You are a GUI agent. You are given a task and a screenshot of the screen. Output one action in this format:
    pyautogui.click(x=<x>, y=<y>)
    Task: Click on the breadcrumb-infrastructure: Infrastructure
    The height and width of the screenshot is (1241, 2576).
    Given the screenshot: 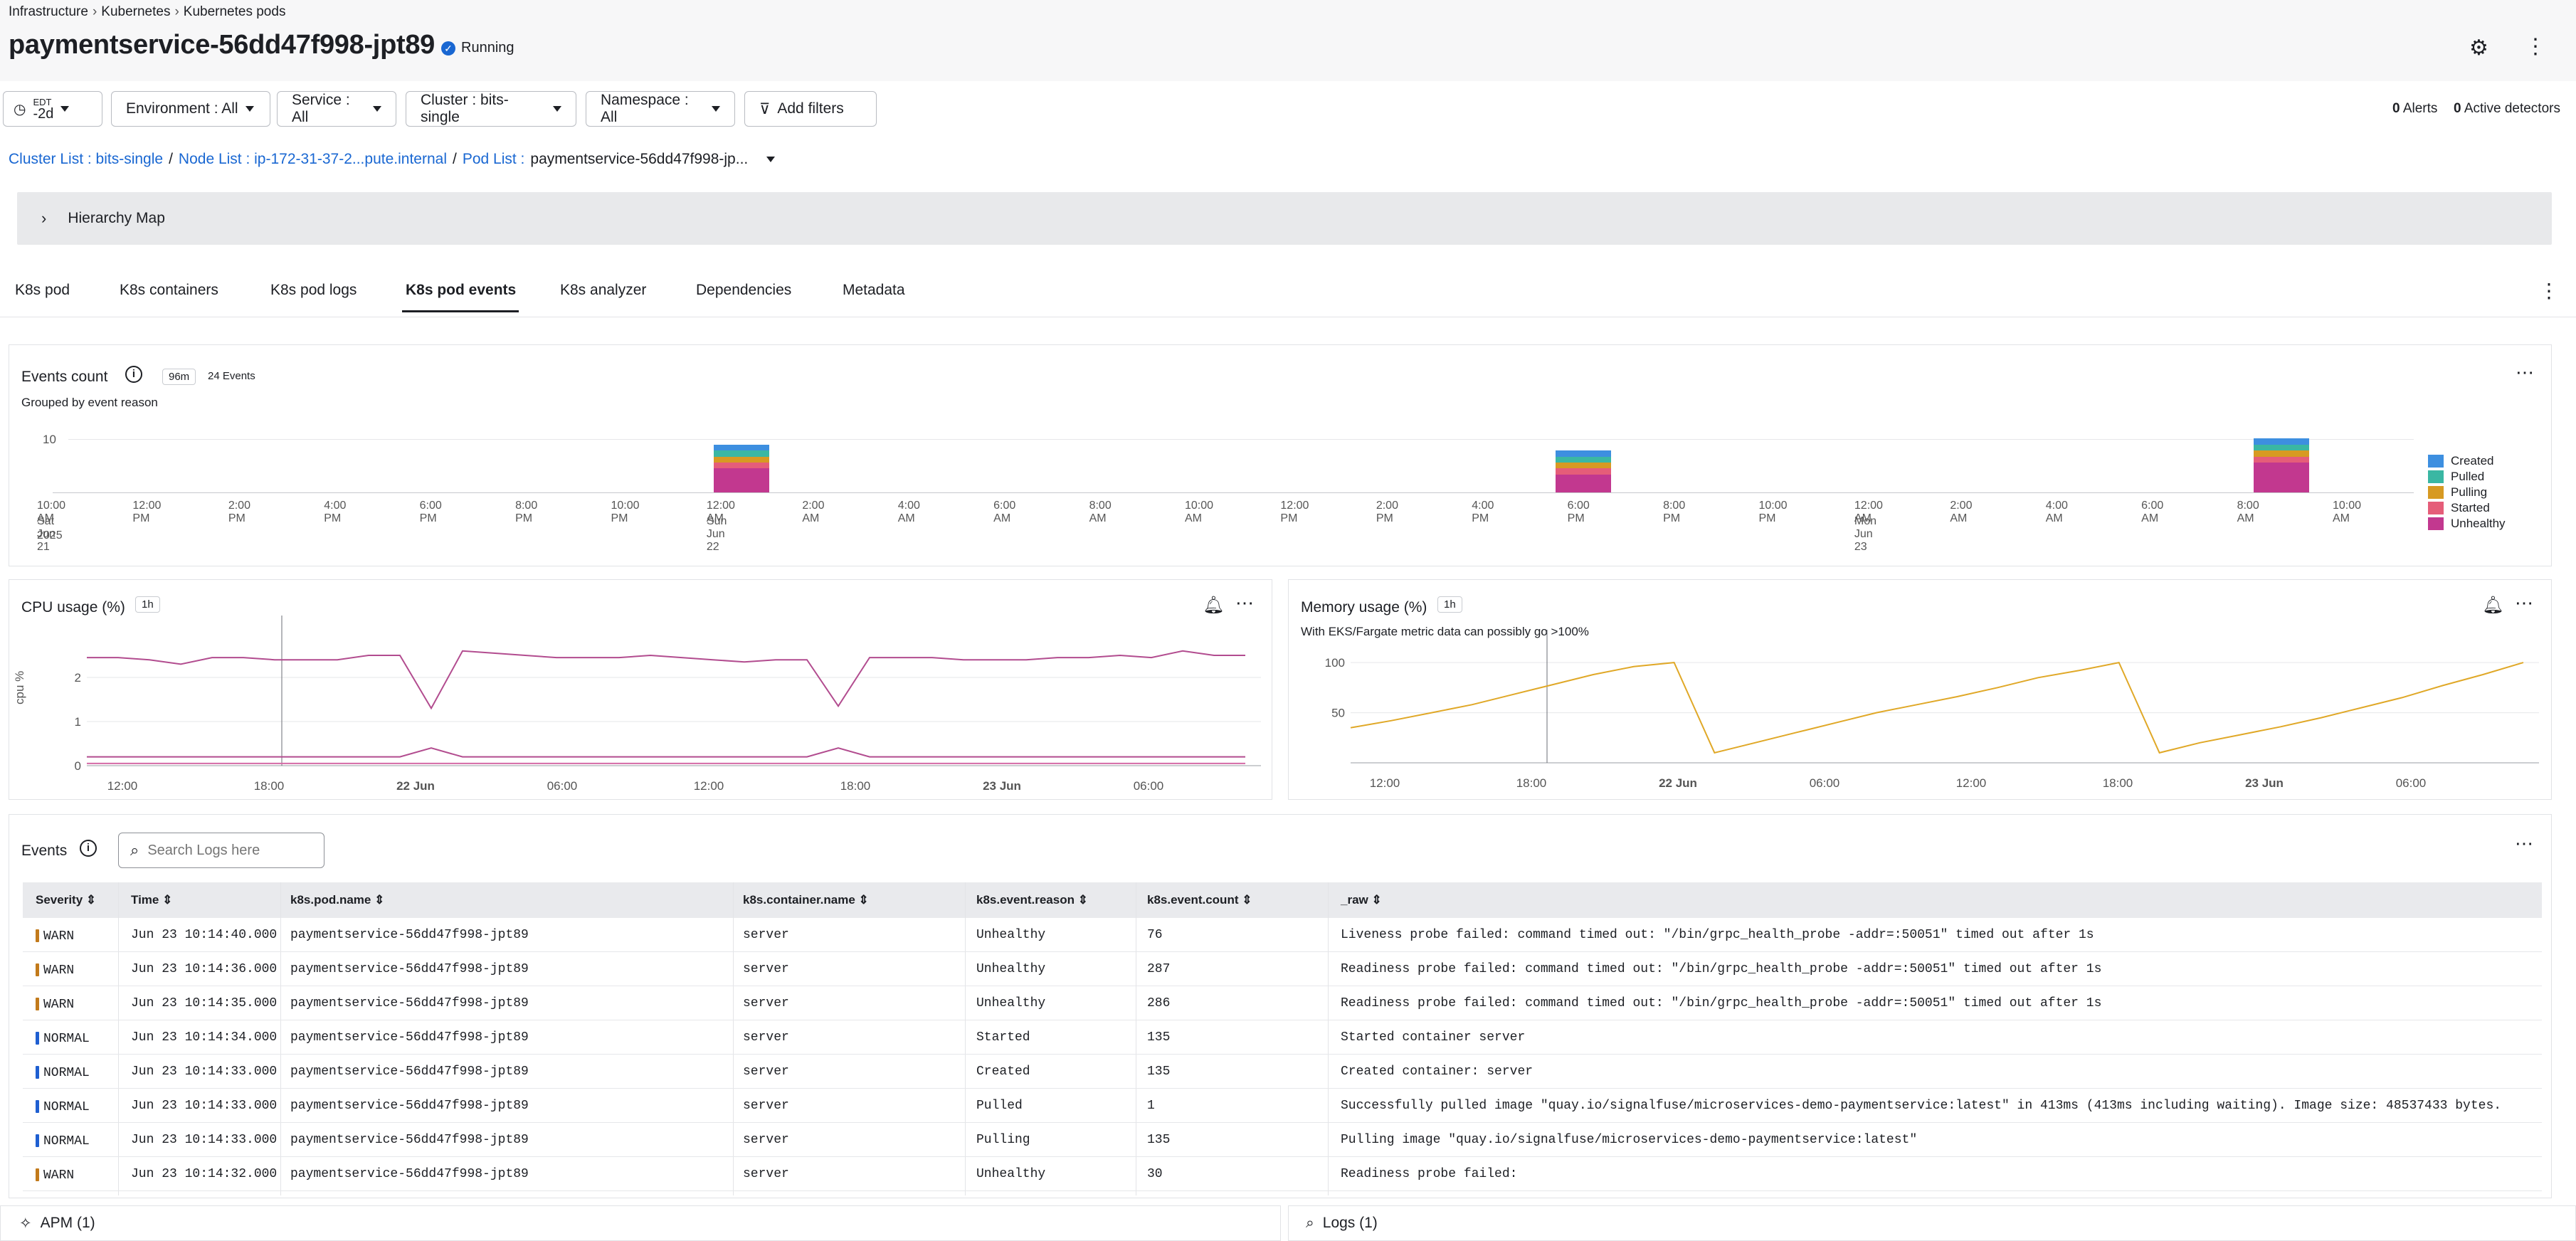 What is the action you would take?
    pyautogui.click(x=48, y=12)
    